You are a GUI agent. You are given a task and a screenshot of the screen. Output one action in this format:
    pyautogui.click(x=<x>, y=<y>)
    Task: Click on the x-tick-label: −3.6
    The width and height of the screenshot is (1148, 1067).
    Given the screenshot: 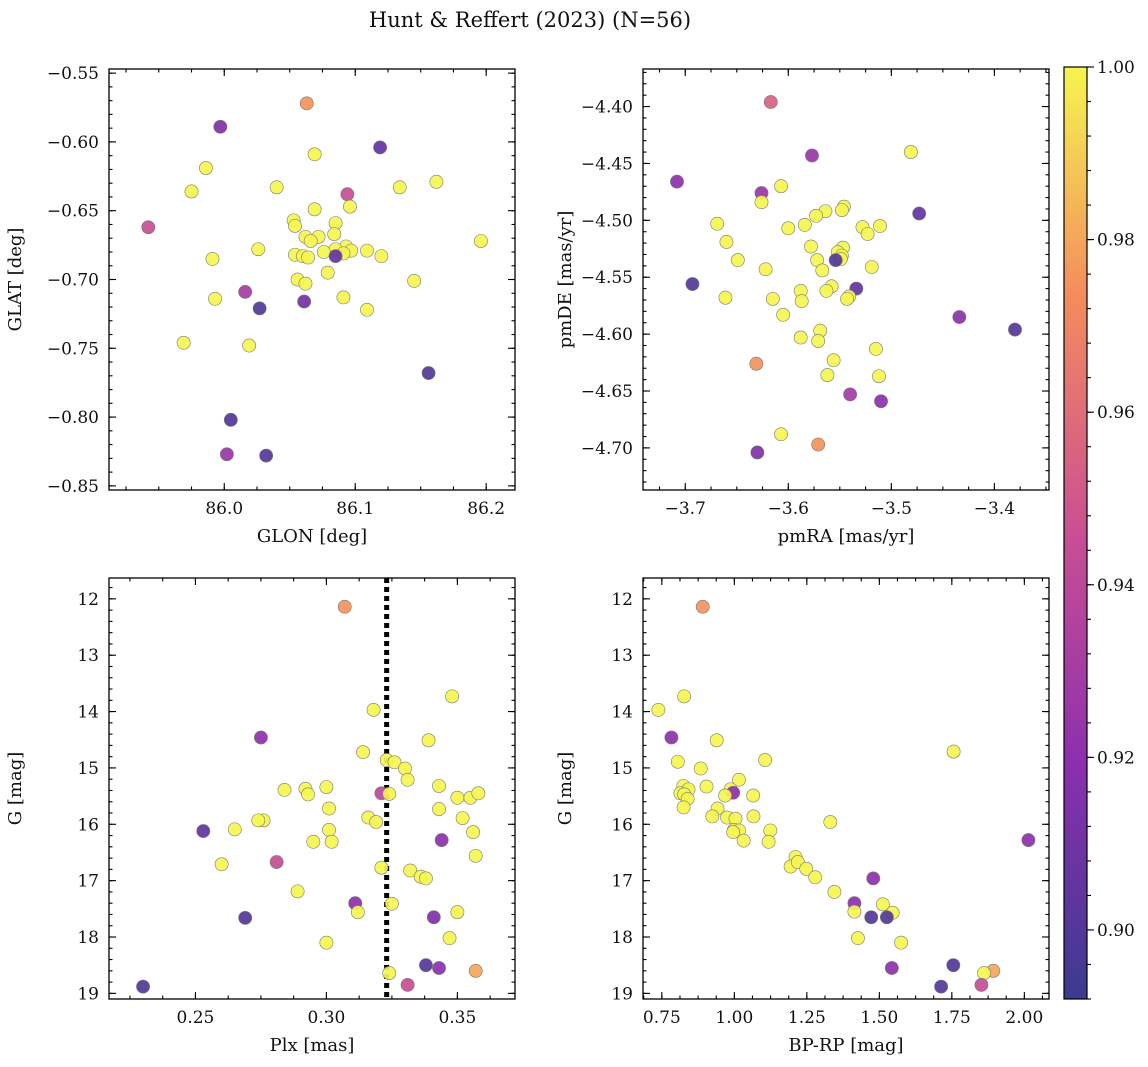 What is the action you would take?
    pyautogui.click(x=788, y=509)
    